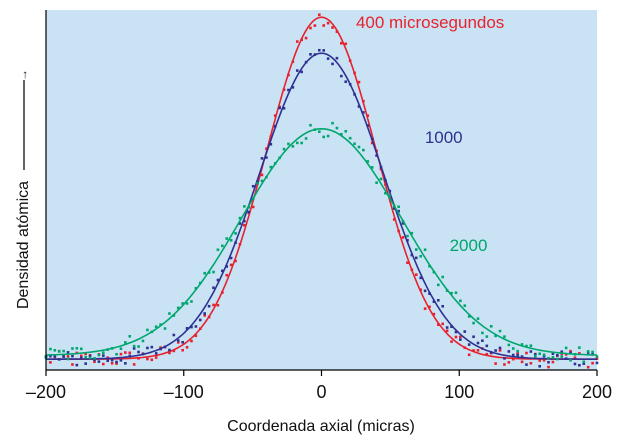 Image resolution: width=617 pixels, height=440 pixels. I want to click on x-tick-label: 200, so click(597, 392).